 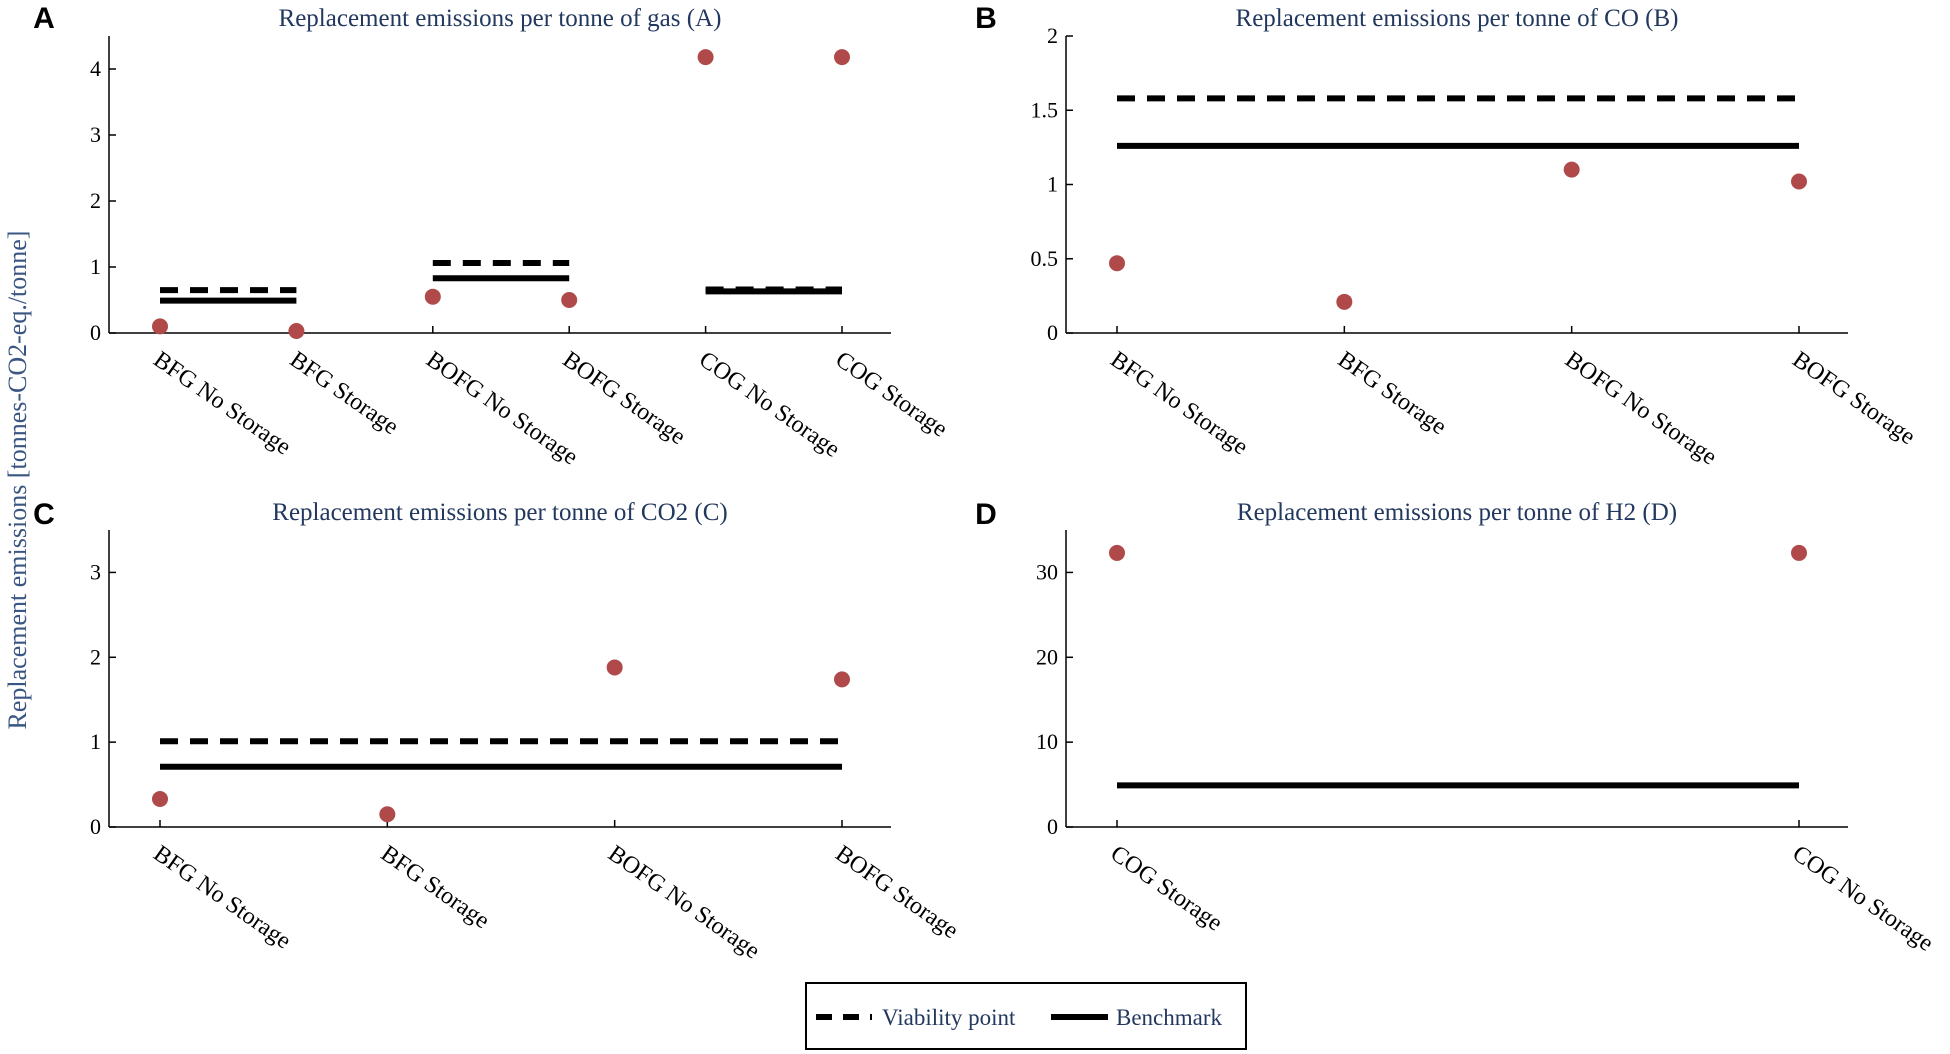 I want to click on legend-box, so click(x=1026, y=1016).